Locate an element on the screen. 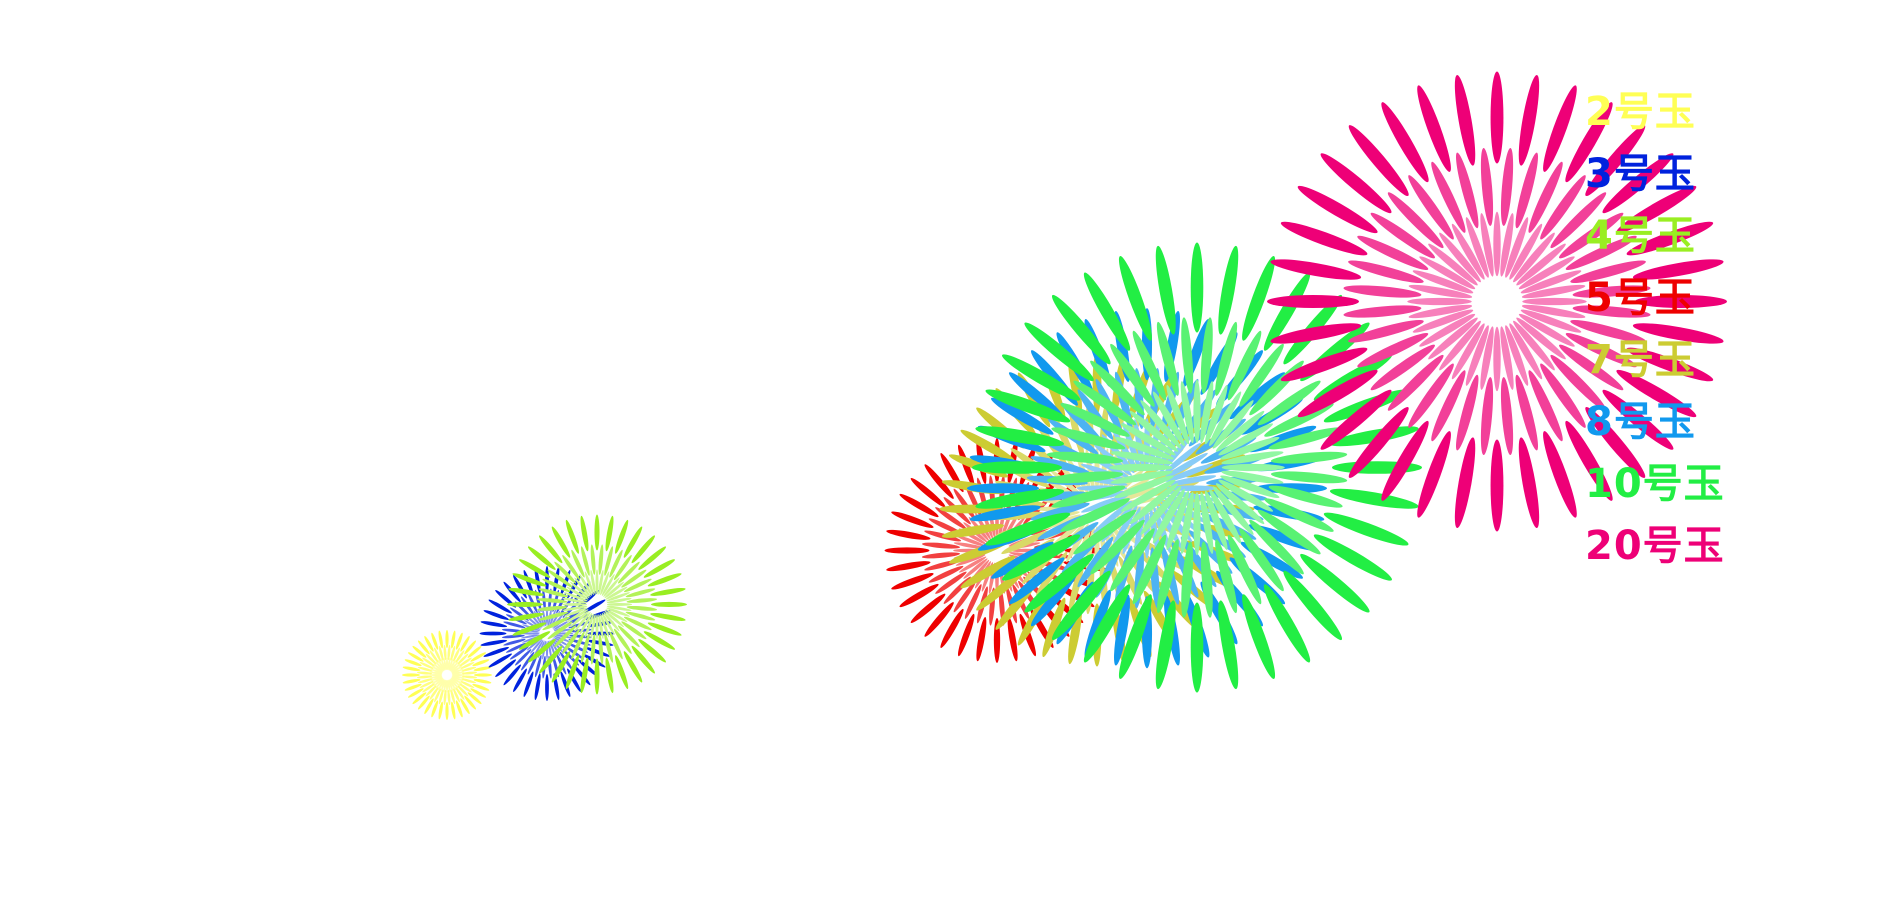 This screenshot has width=1900, height=900. legend-item-2: 3号玉 is located at coordinates (1640, 174).